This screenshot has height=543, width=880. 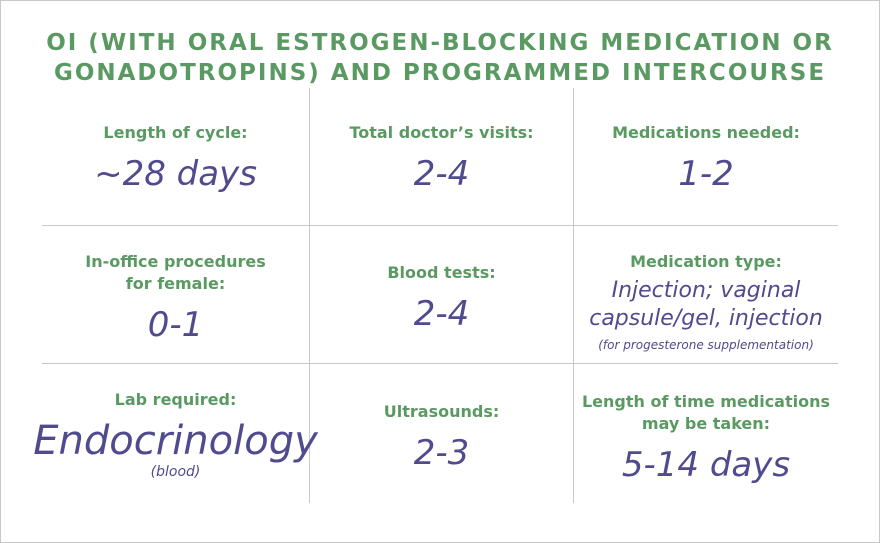 I want to click on cell-in-office-procedures: In-office procedures for female: 0-1, so click(x=175, y=298).